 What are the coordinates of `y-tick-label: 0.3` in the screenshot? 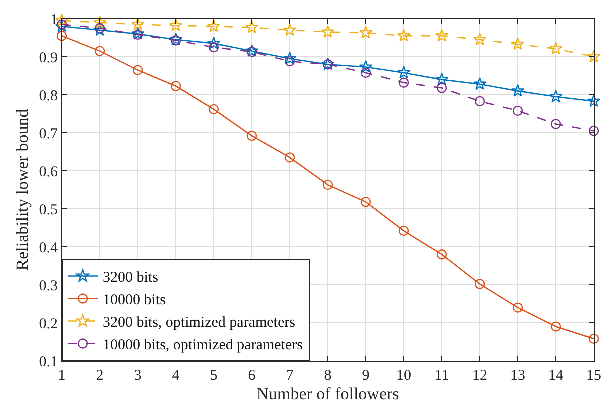 It's located at (48, 286).